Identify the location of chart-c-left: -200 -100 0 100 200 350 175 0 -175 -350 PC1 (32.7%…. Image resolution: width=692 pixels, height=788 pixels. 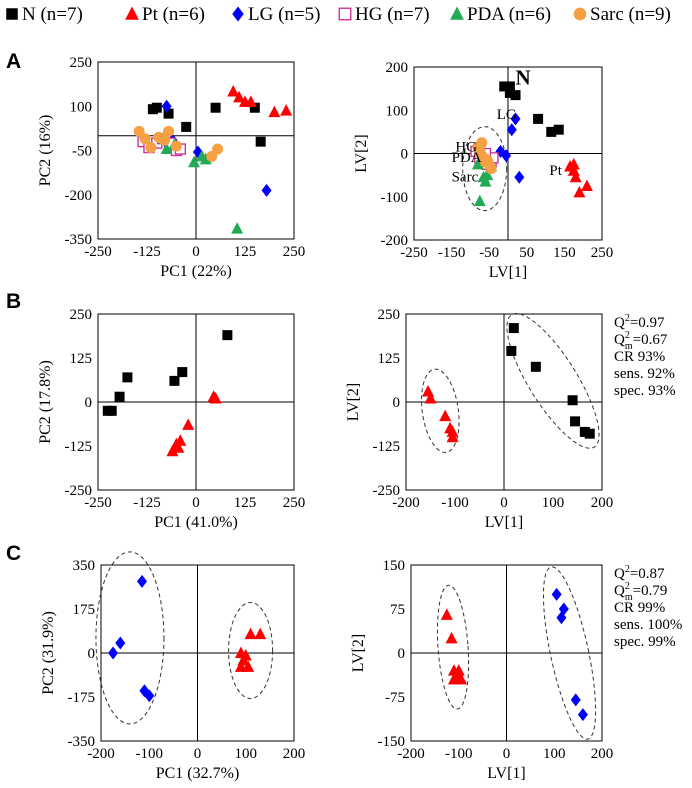
(172, 666).